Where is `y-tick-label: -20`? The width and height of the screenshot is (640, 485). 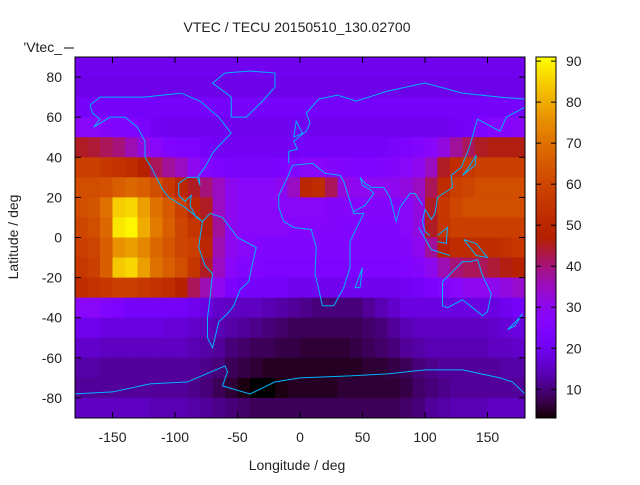 y-tick-label: -20 is located at coordinates (52, 278).